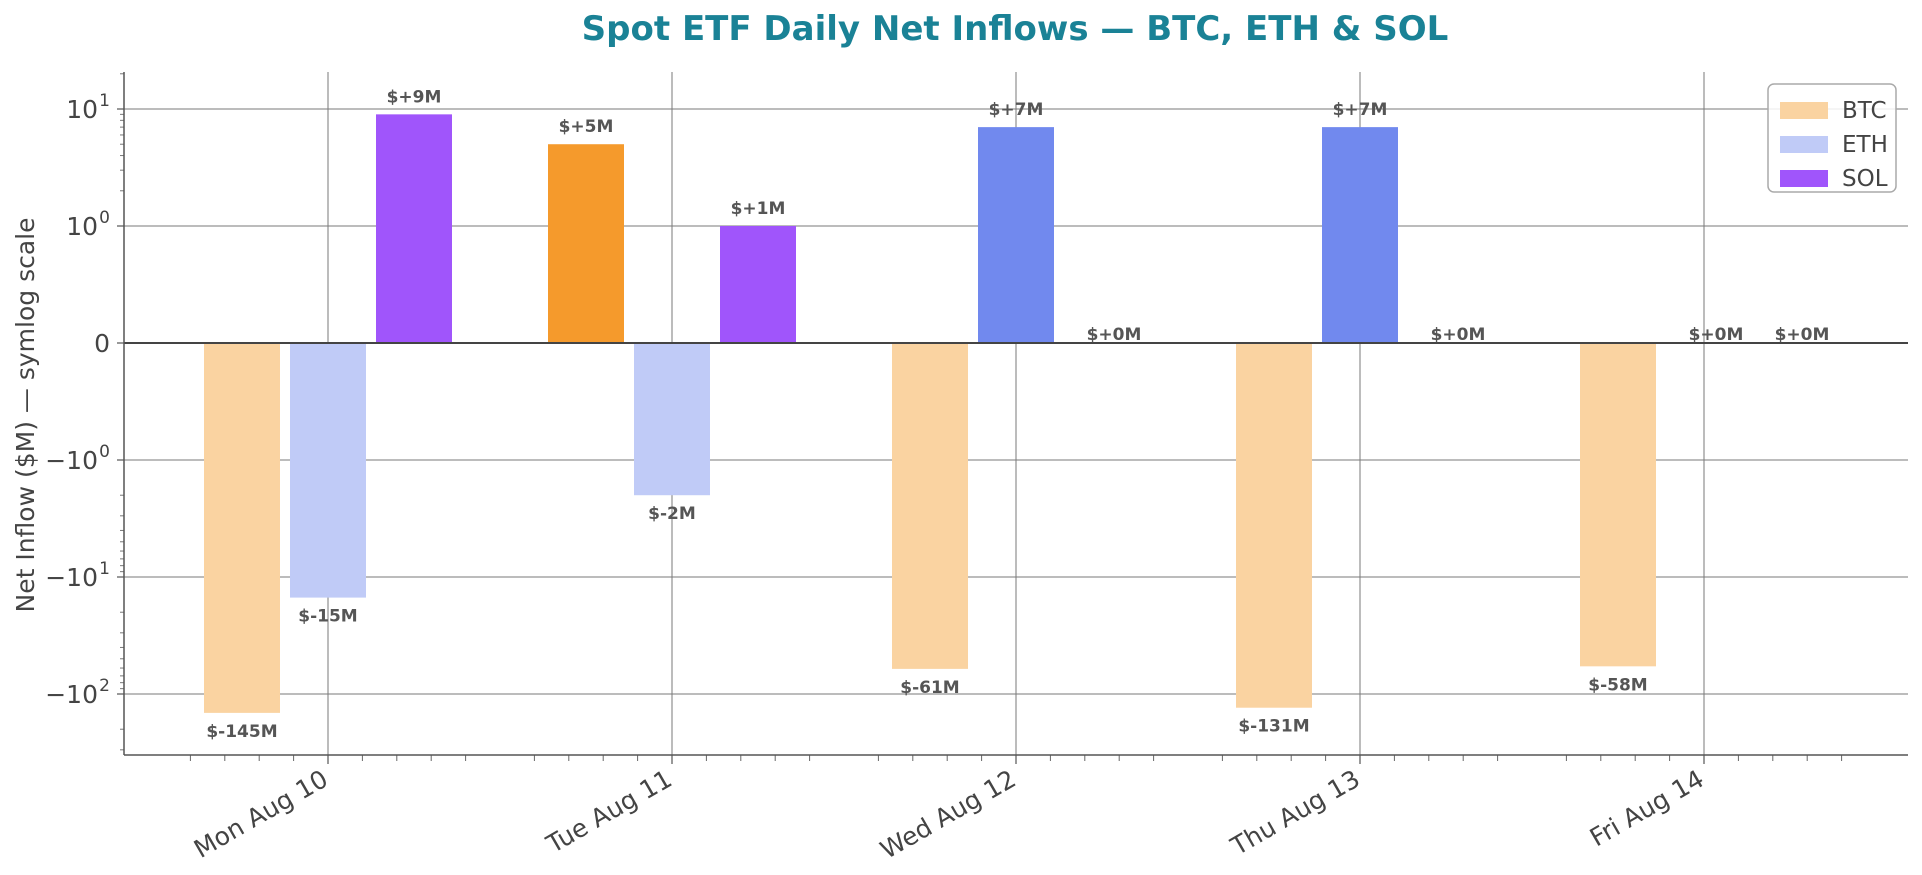 The image size is (1922, 875). I want to click on bar-value-label: $-15M, so click(327, 617).